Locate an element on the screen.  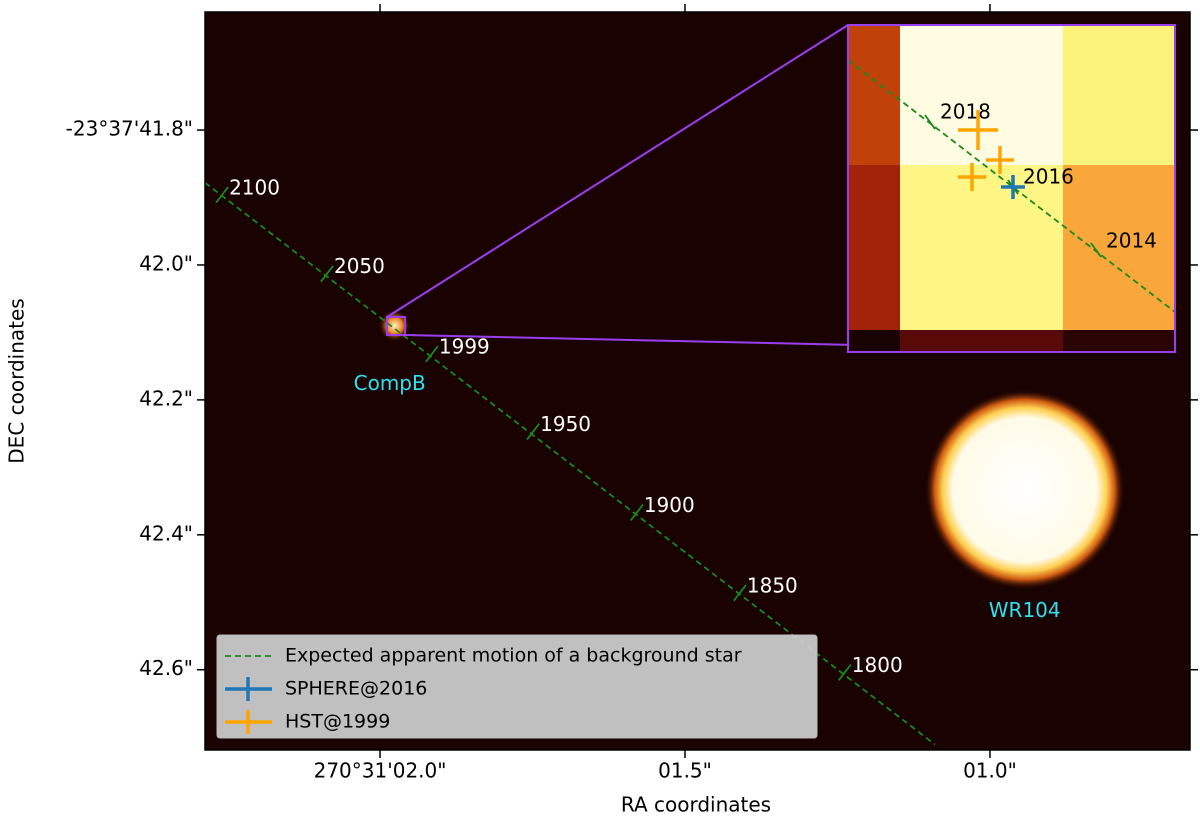
y-tick-label: -23°37'41.8" is located at coordinates (129, 129).